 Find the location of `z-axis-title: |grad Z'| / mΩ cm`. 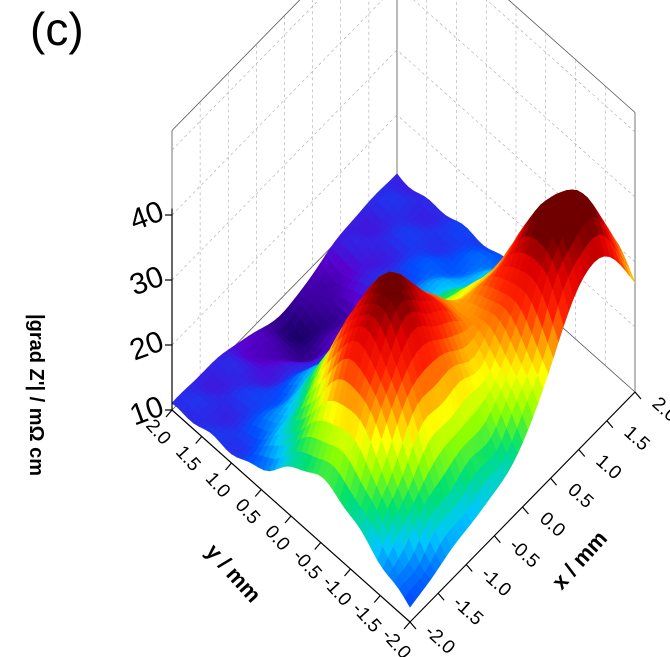

z-axis-title: |grad Z'| / mΩ cm is located at coordinates (36, 395).